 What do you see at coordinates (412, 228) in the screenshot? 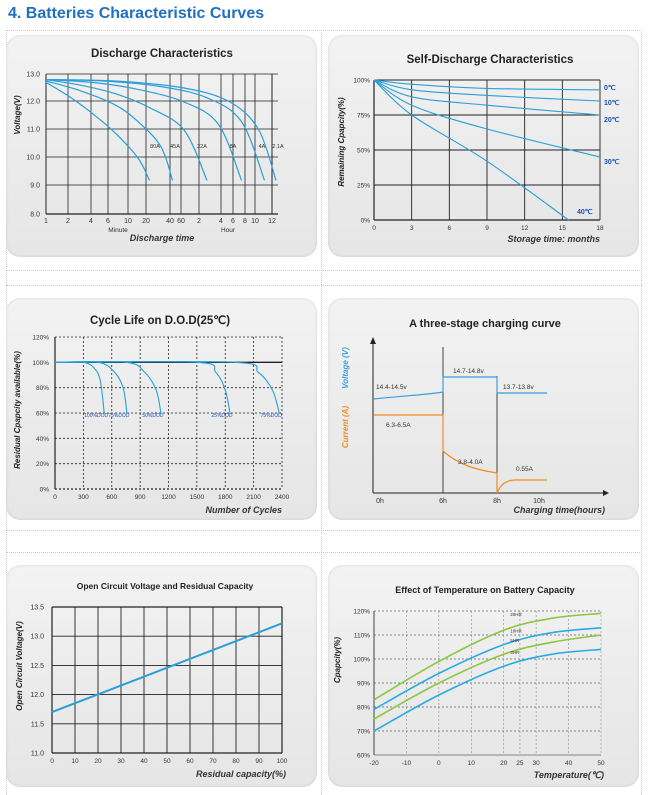
I see `selfdischarge-x-tick: 3` at bounding box center [412, 228].